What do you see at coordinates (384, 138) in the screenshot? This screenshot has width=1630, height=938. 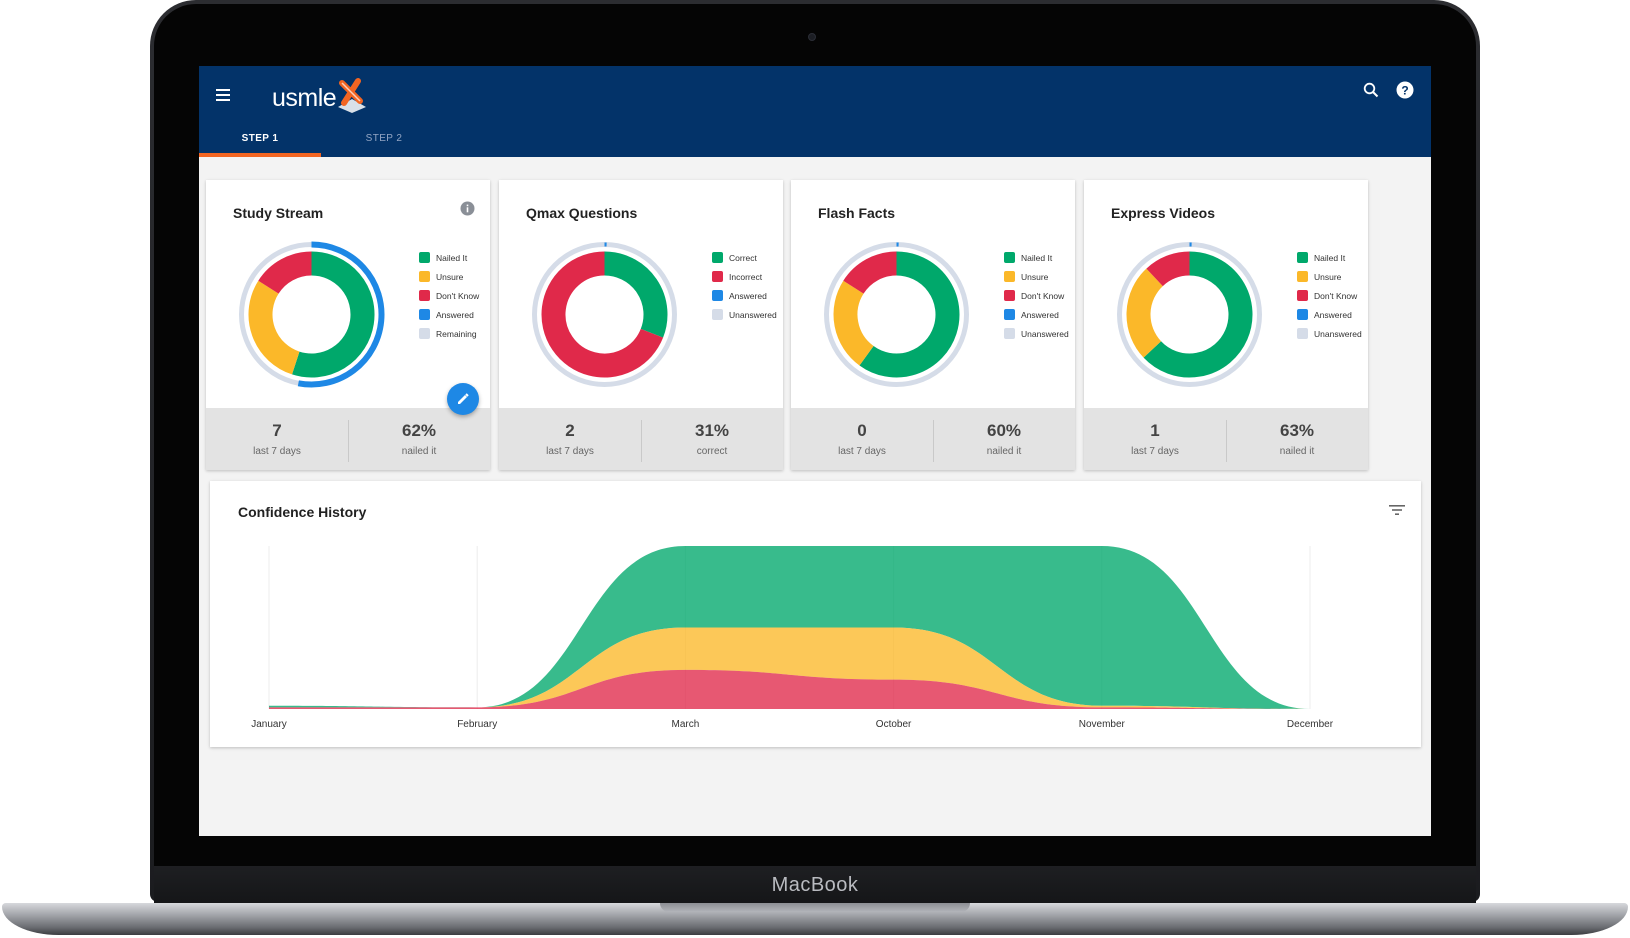 I see `tab-step-2: STEP 2` at bounding box center [384, 138].